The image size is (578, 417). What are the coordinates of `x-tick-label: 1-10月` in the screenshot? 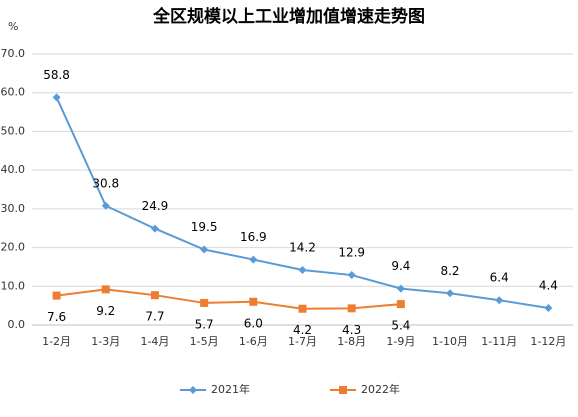 It's located at (450, 341).